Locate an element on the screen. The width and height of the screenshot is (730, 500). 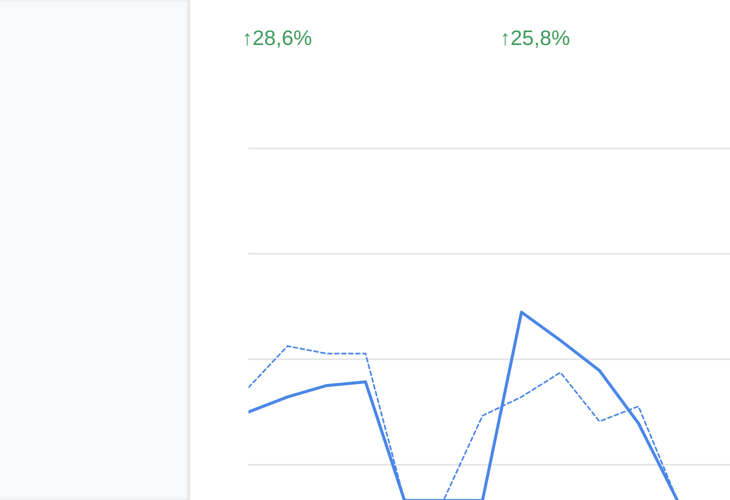
annotation: ↑25,8% is located at coordinates (535, 39).